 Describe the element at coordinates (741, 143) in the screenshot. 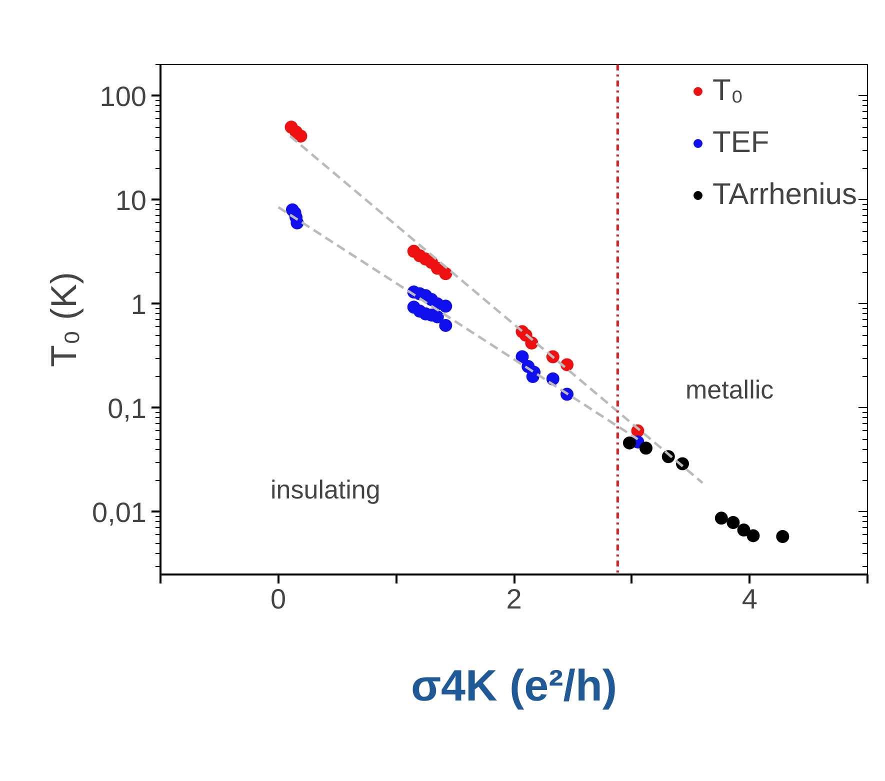

I see `legend-label: TEF` at that location.